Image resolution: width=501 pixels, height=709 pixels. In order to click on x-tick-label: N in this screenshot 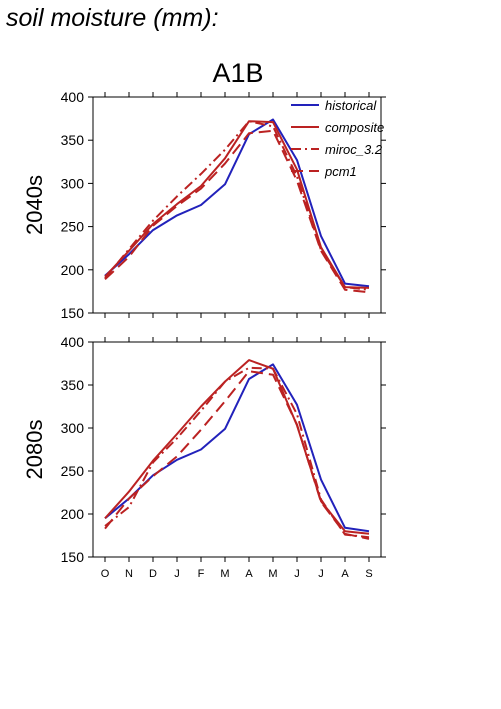, I will do `click(129, 574)`.